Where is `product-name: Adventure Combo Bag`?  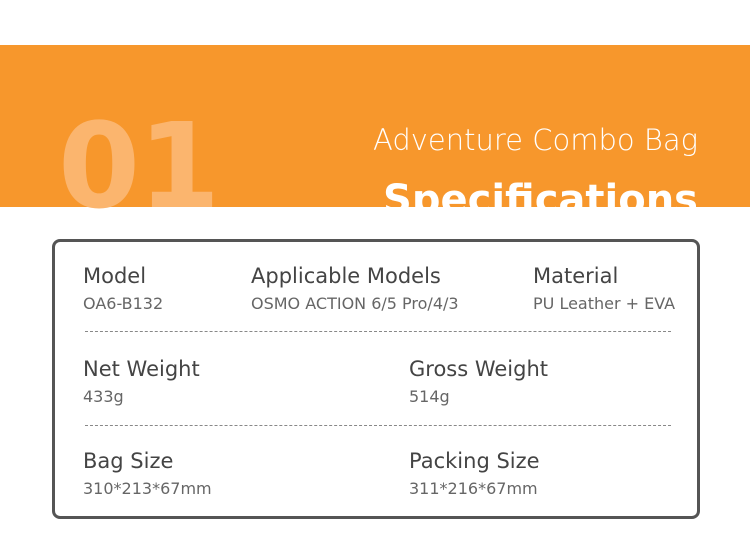 product-name: Adventure Combo Bag is located at coordinates (535, 140).